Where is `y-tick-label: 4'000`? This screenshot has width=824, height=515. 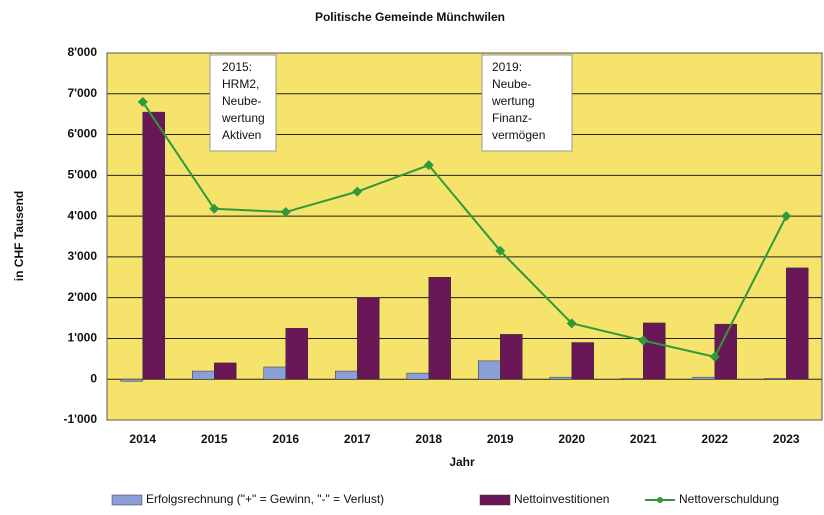 y-tick-label: 4'000 is located at coordinates (82, 215).